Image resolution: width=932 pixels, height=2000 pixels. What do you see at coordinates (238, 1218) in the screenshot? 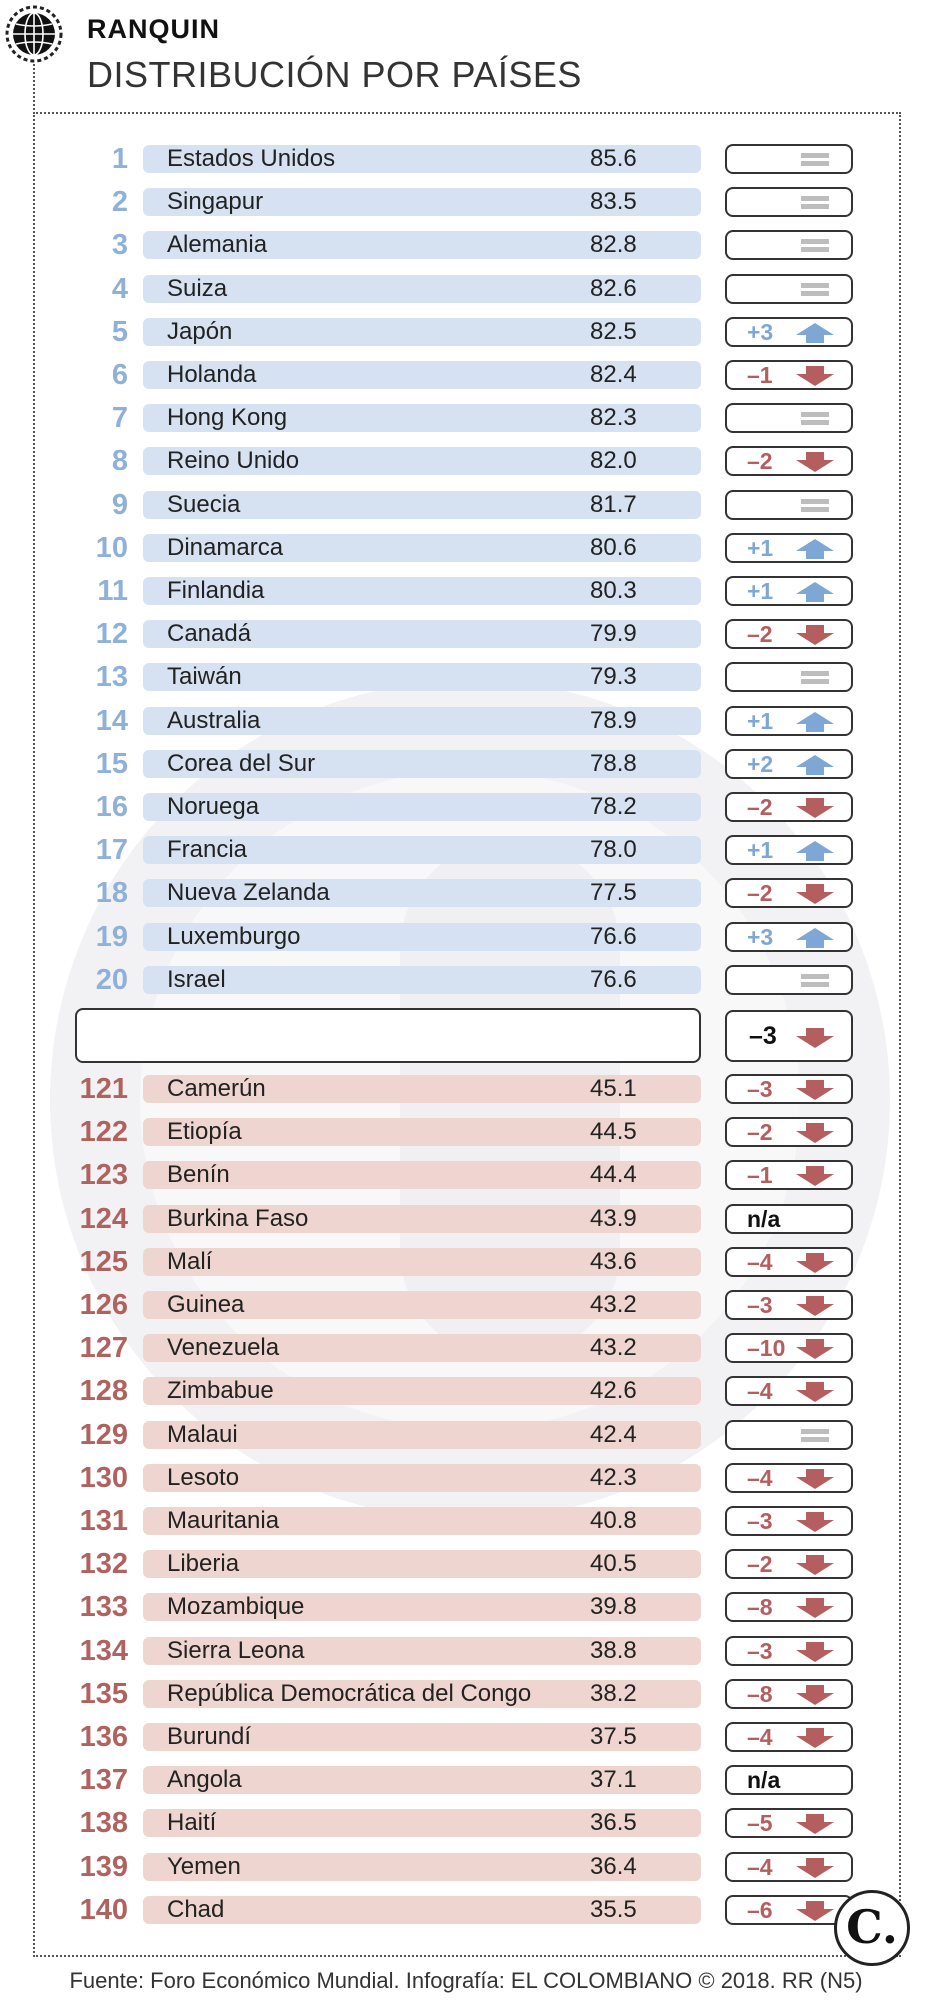
I see `country-name: Burkina Faso` at bounding box center [238, 1218].